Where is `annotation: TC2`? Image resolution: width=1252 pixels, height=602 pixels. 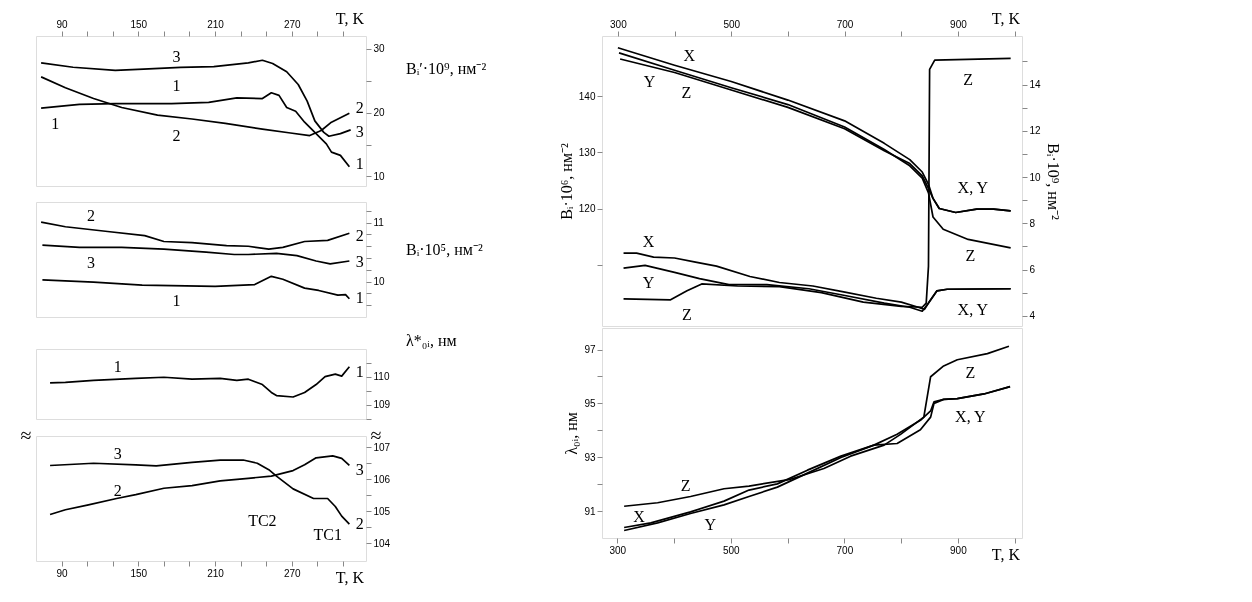
annotation: TC2 is located at coordinates (262, 520).